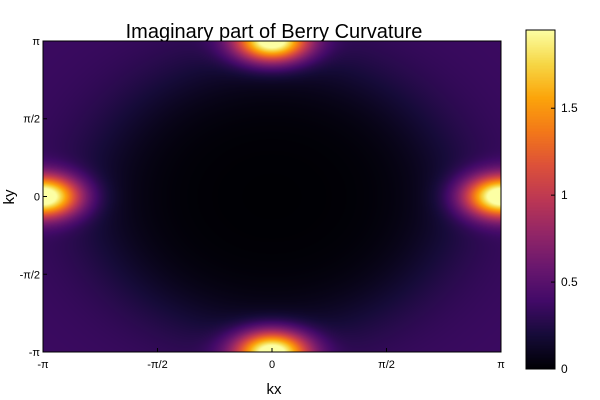 The image size is (600, 400). Describe the element at coordinates (501, 365) in the screenshot. I see `x-tick-label: π` at that location.